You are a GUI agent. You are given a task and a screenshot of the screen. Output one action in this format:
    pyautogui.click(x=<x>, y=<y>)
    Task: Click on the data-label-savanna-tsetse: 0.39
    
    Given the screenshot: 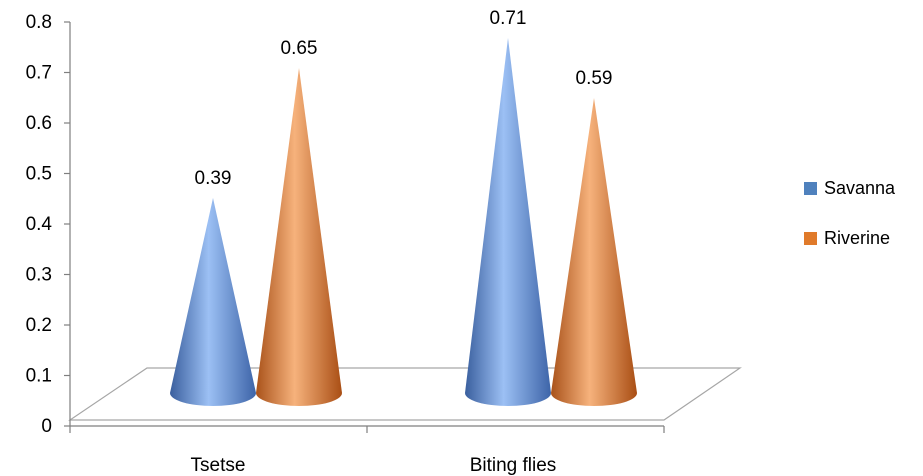 What is the action you would take?
    pyautogui.click(x=213, y=178)
    